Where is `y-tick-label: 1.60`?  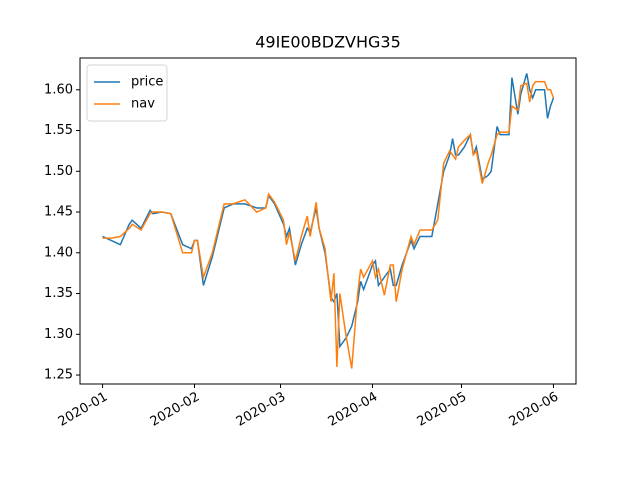
y-tick-label: 1.60 is located at coordinates (58, 89).